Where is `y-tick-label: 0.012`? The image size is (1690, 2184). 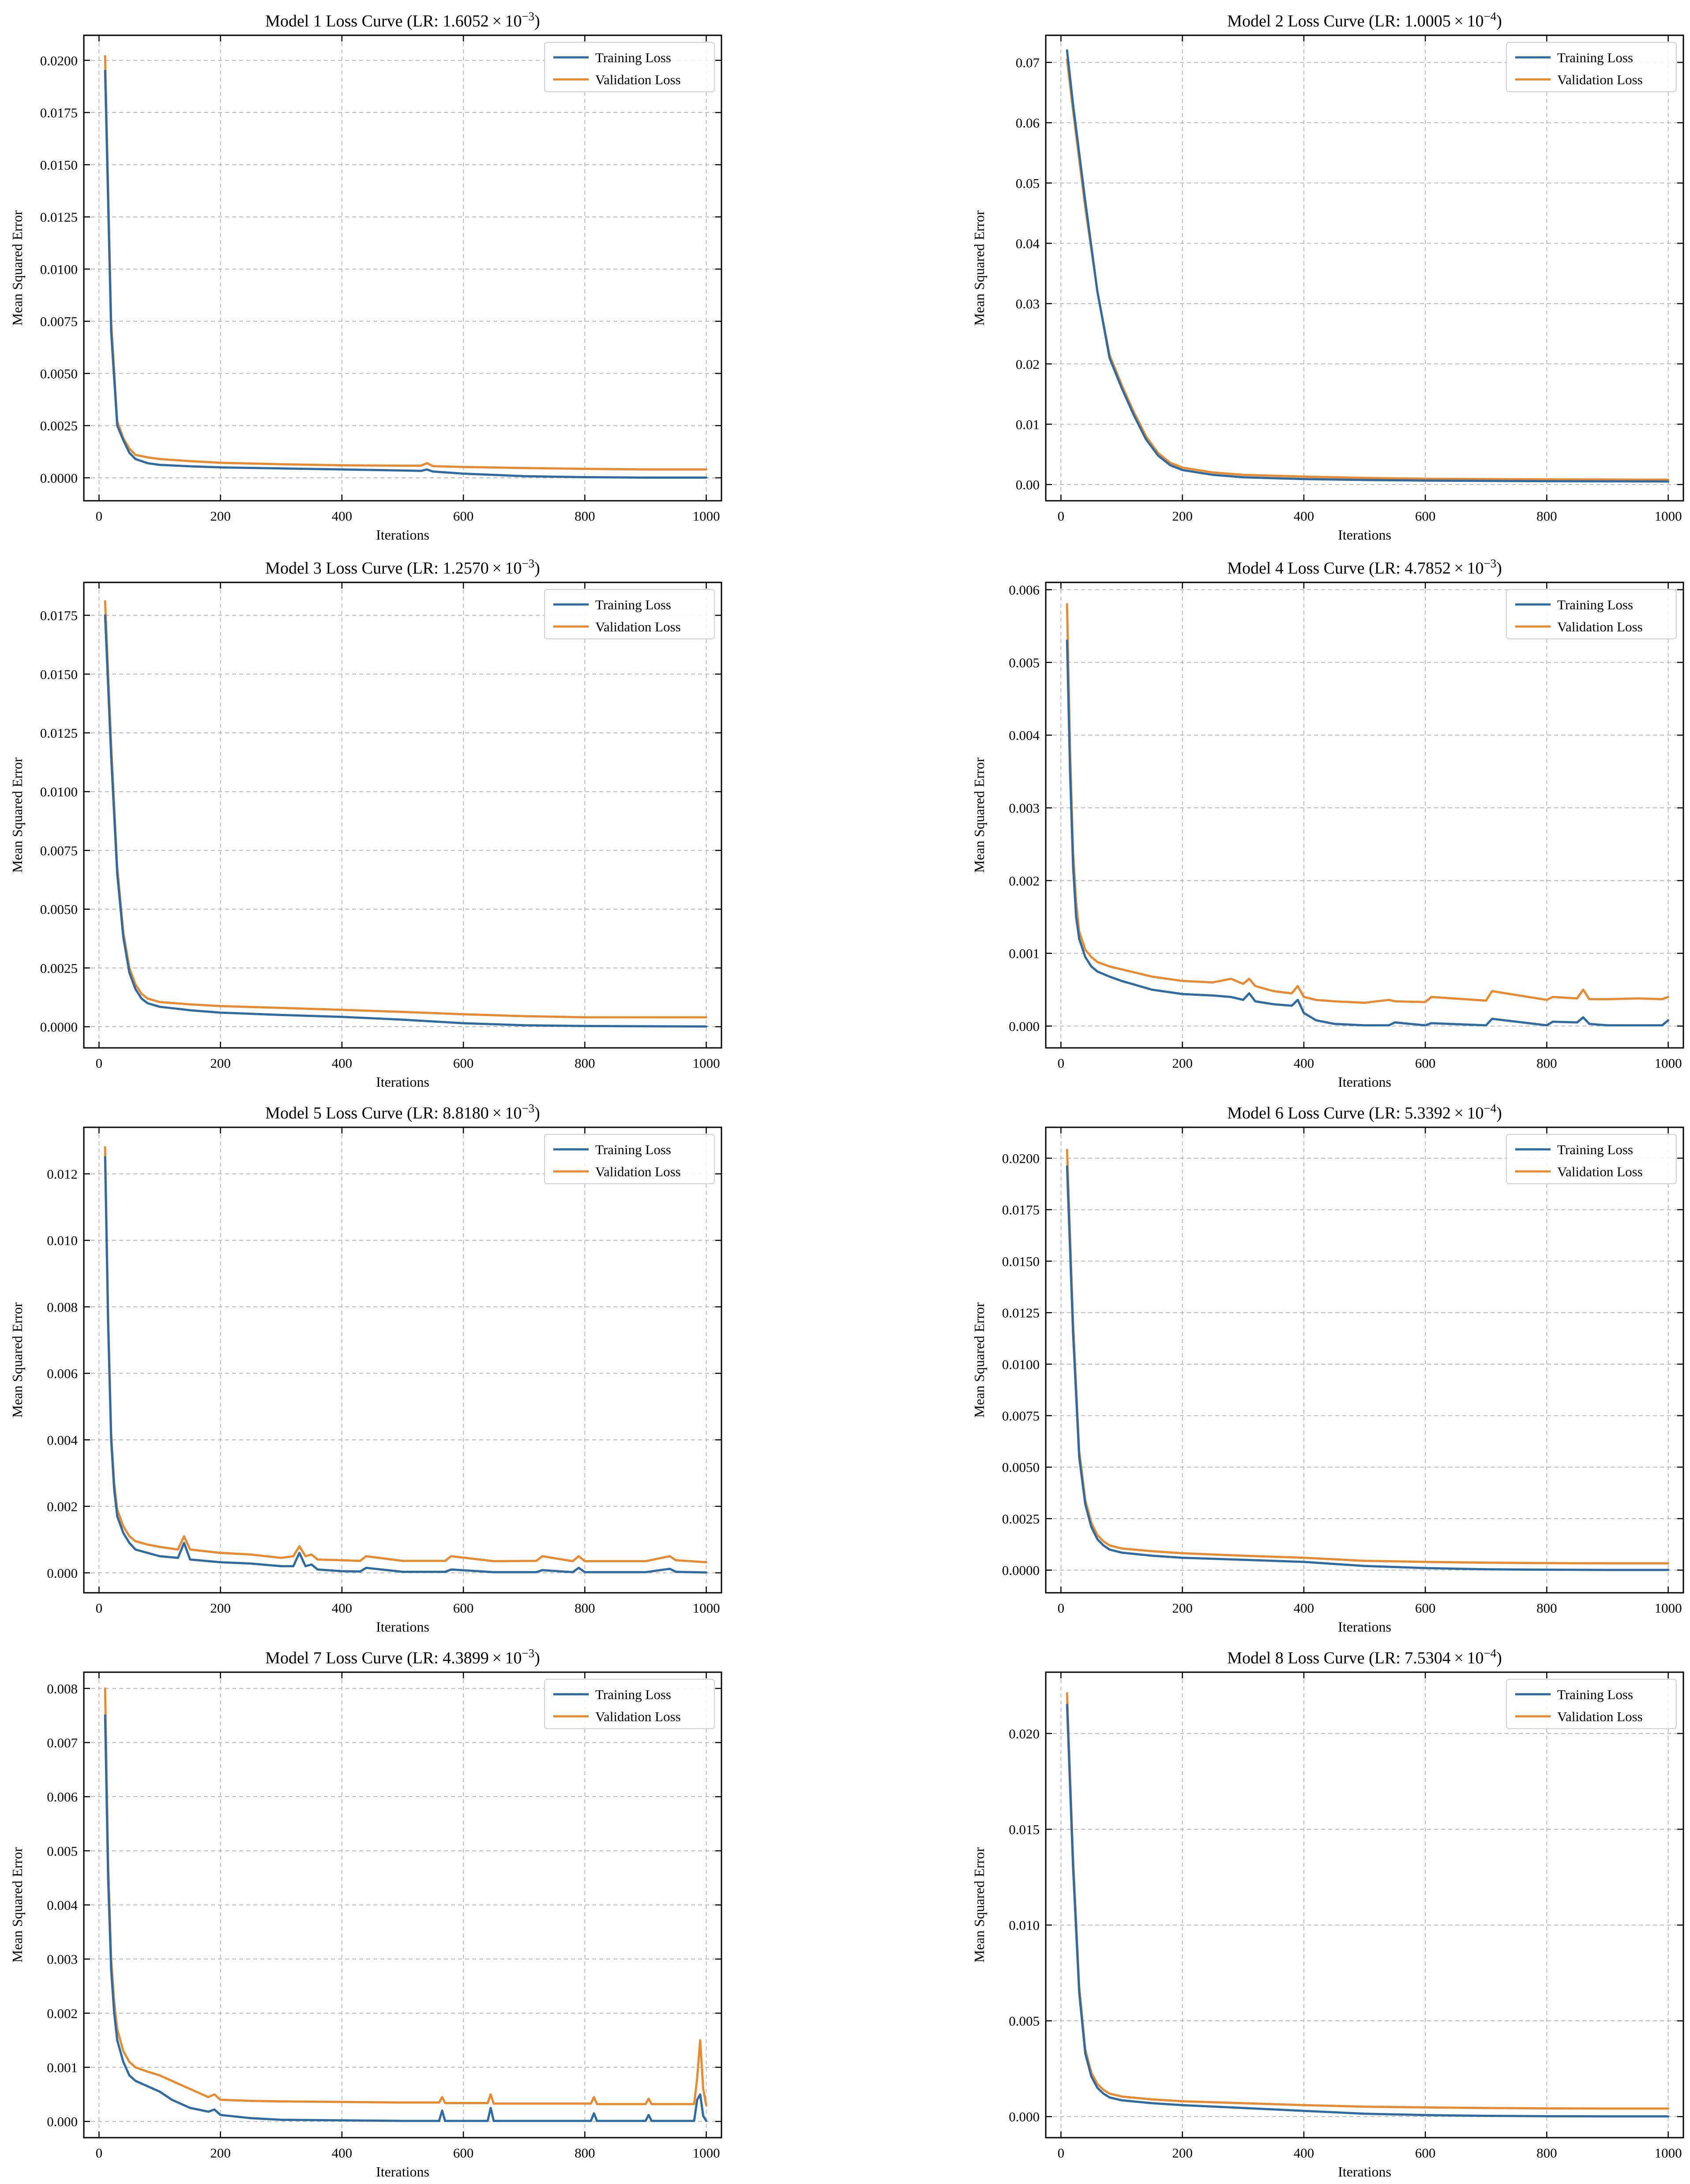 y-tick-label: 0.012 is located at coordinates (62, 1174).